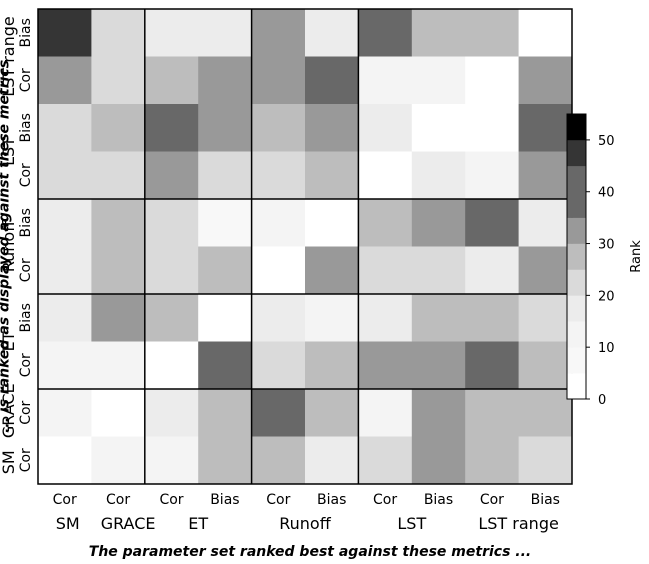 Image resolution: width=649 pixels, height=564 pixels. I want to click on y-group-label-lst: LST, so click(9, 151).